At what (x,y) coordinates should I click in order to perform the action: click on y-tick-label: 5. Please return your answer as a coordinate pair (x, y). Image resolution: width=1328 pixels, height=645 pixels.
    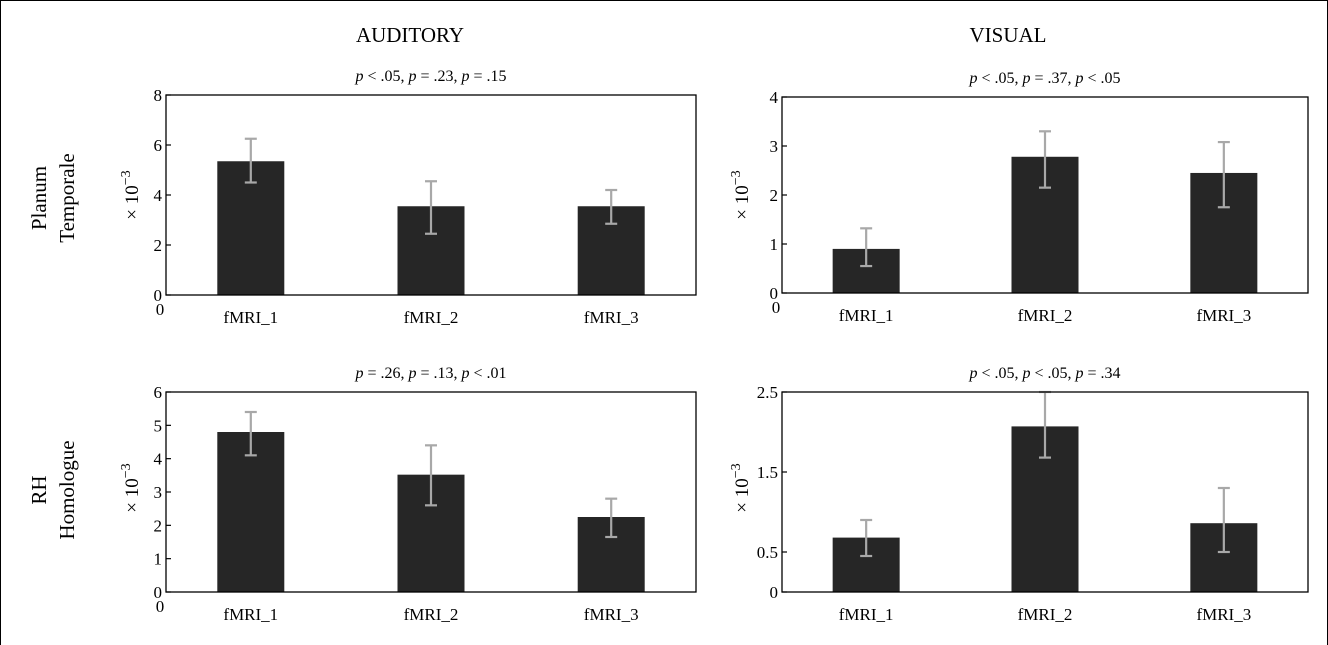
    Looking at the image, I should click on (158, 425).